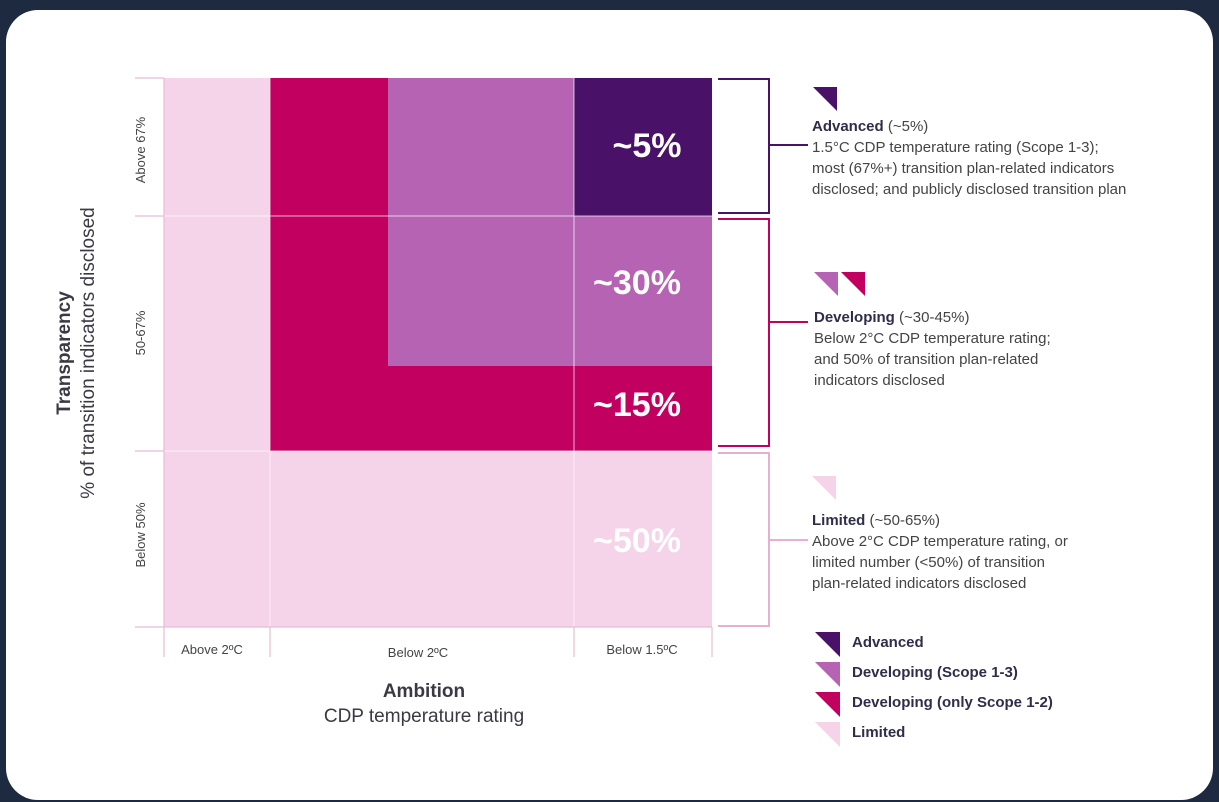 The width and height of the screenshot is (1219, 802). I want to click on group-heading: Advanced (~5%), so click(870, 126).